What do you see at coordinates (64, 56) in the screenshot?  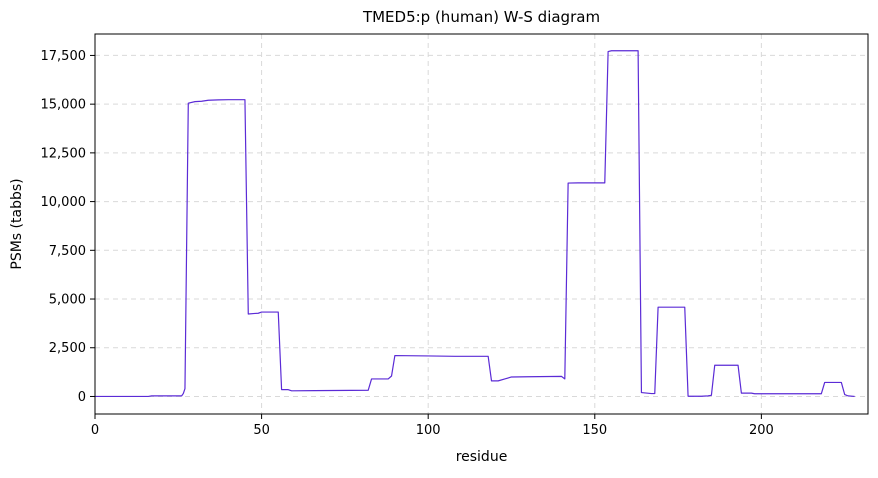 I see `y-tick-label: 17,500` at bounding box center [64, 56].